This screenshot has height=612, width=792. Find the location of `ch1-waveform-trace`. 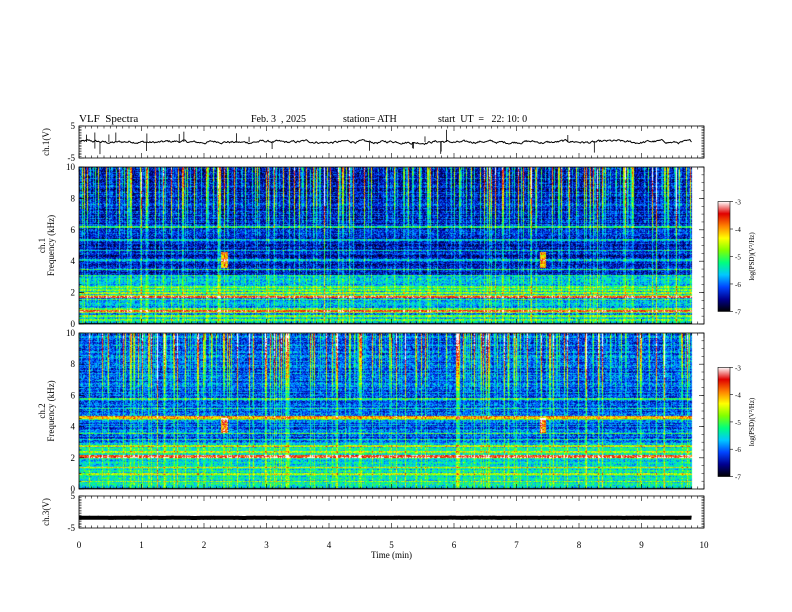

ch1-waveform-trace is located at coordinates (385, 142).